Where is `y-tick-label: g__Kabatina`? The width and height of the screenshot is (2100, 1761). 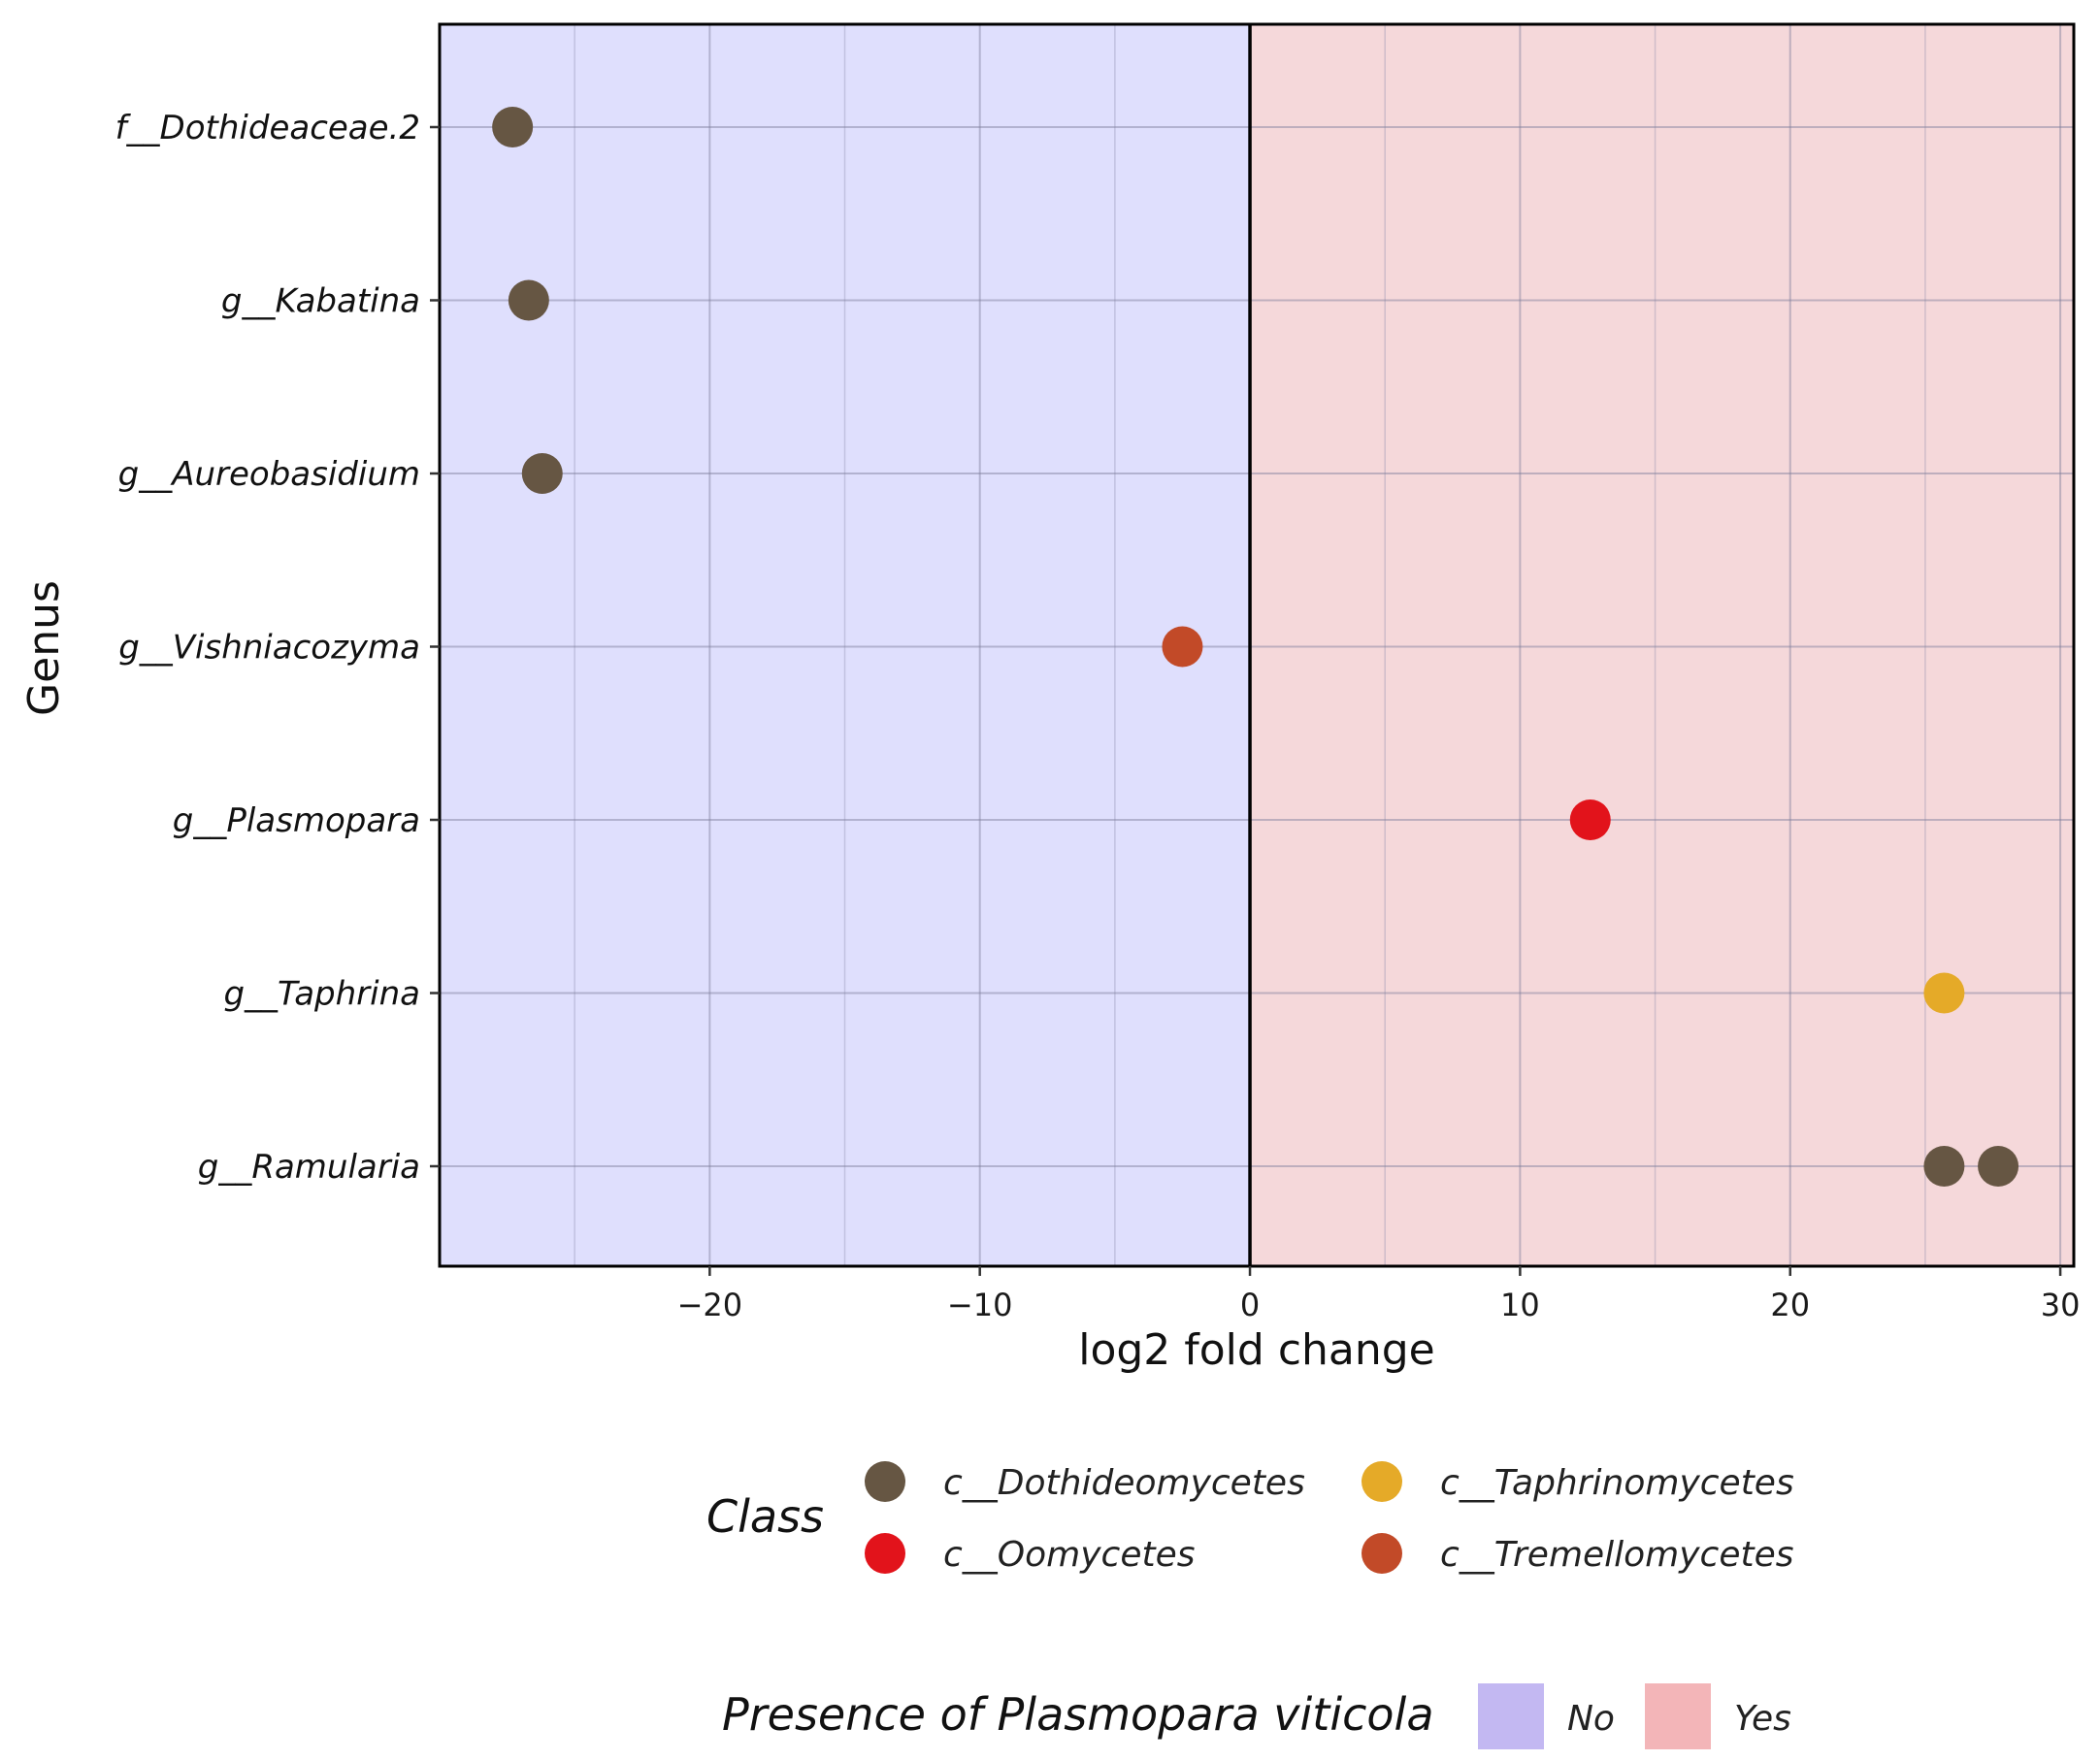
y-tick-label: g__Kabatina is located at coordinates (320, 301).